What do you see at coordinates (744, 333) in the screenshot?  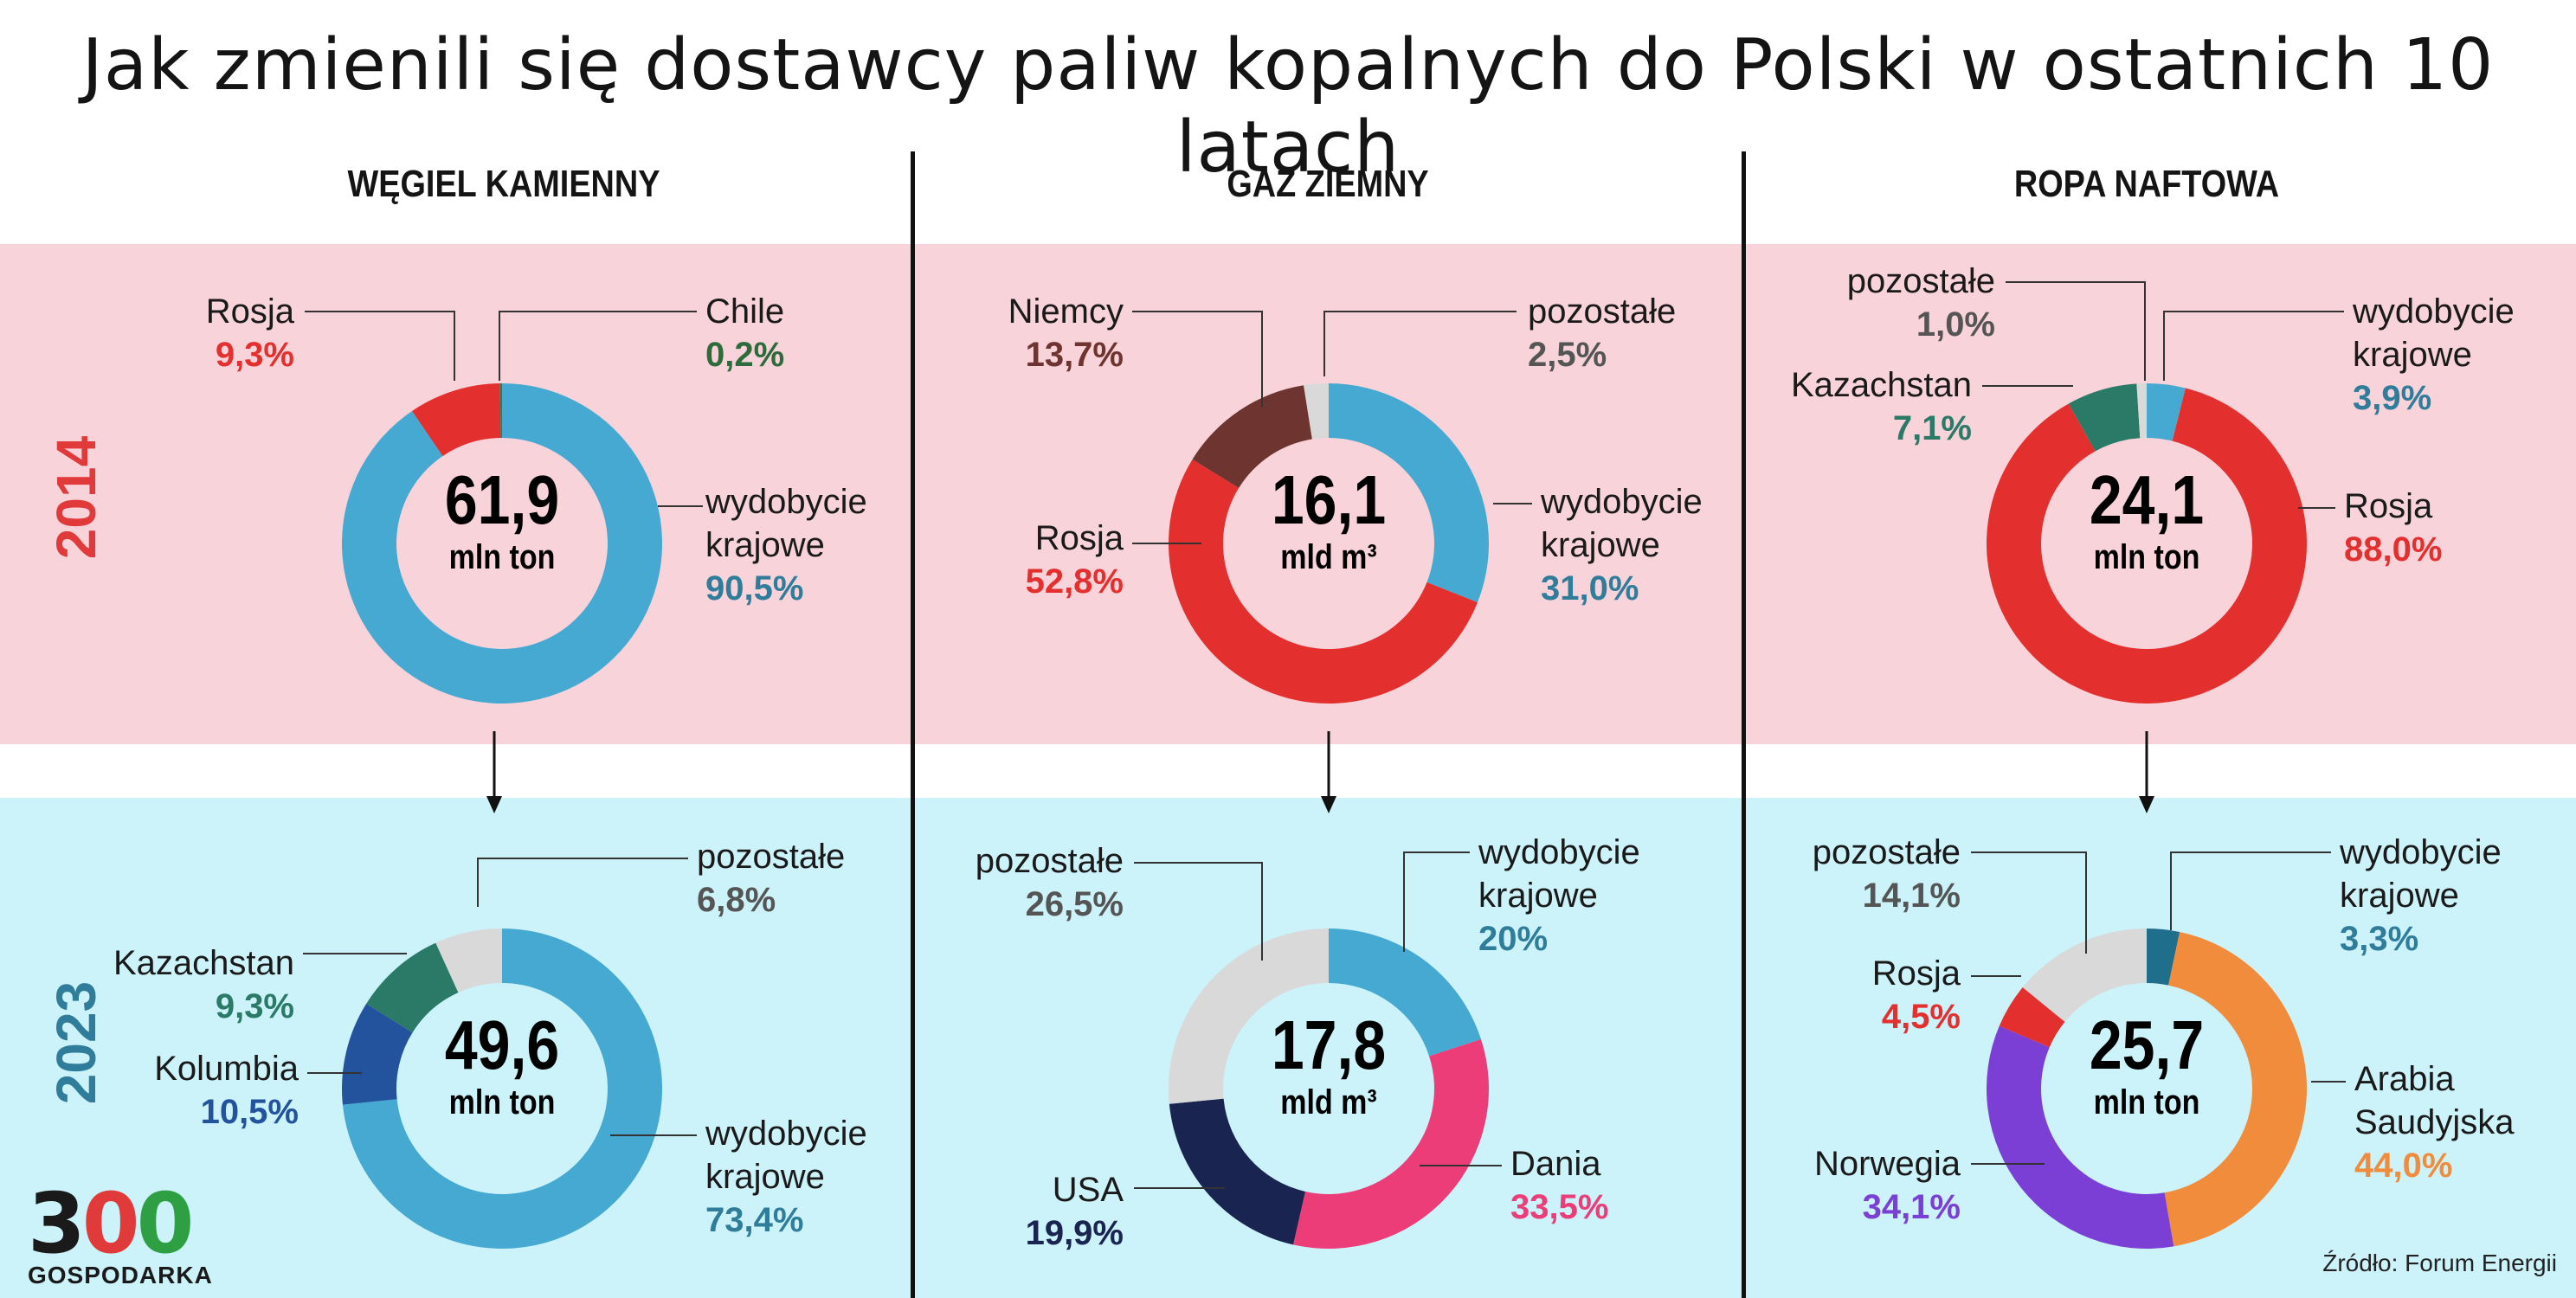 I see `slice-label-chile: Chile 0,2%` at bounding box center [744, 333].